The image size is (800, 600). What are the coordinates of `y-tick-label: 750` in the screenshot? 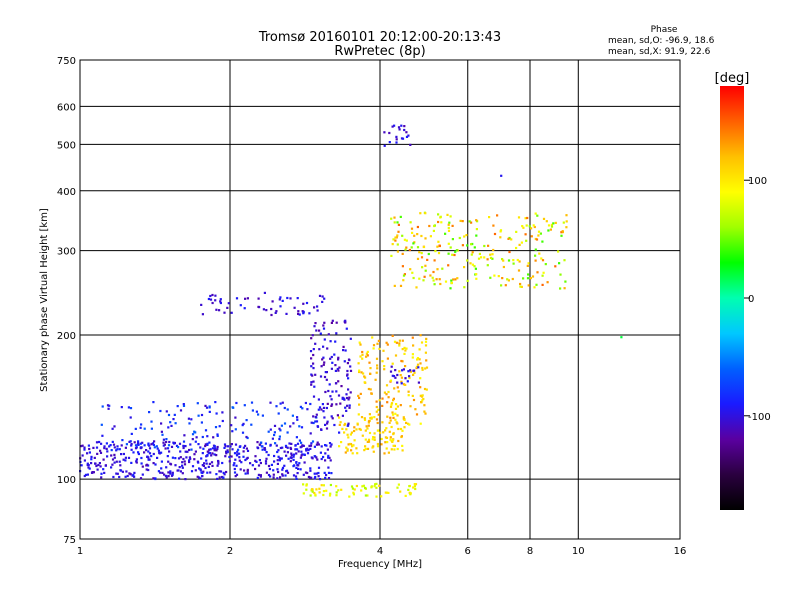 It's located at (66, 61).